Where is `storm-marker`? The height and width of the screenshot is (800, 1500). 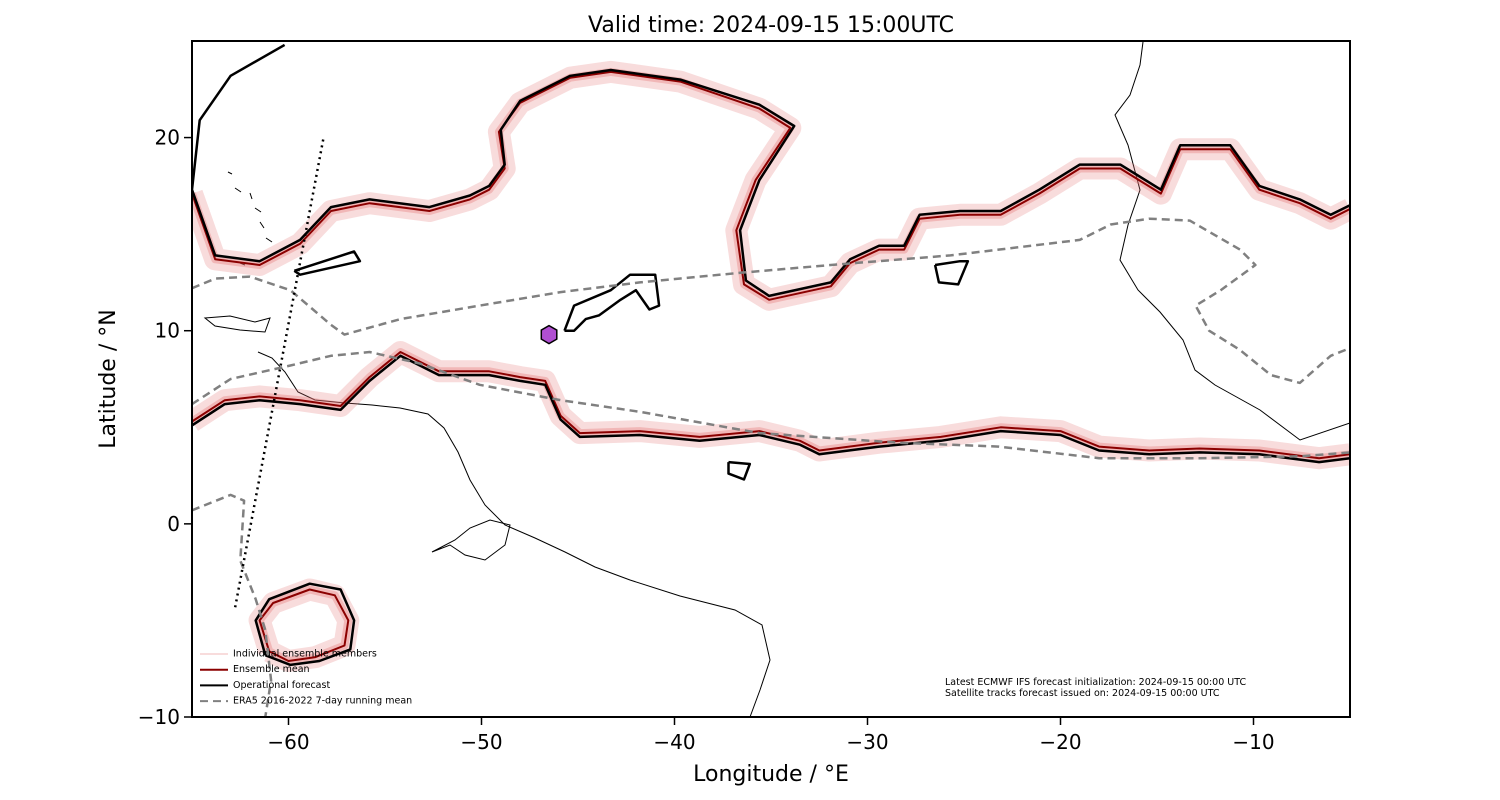 storm-marker is located at coordinates (549, 334).